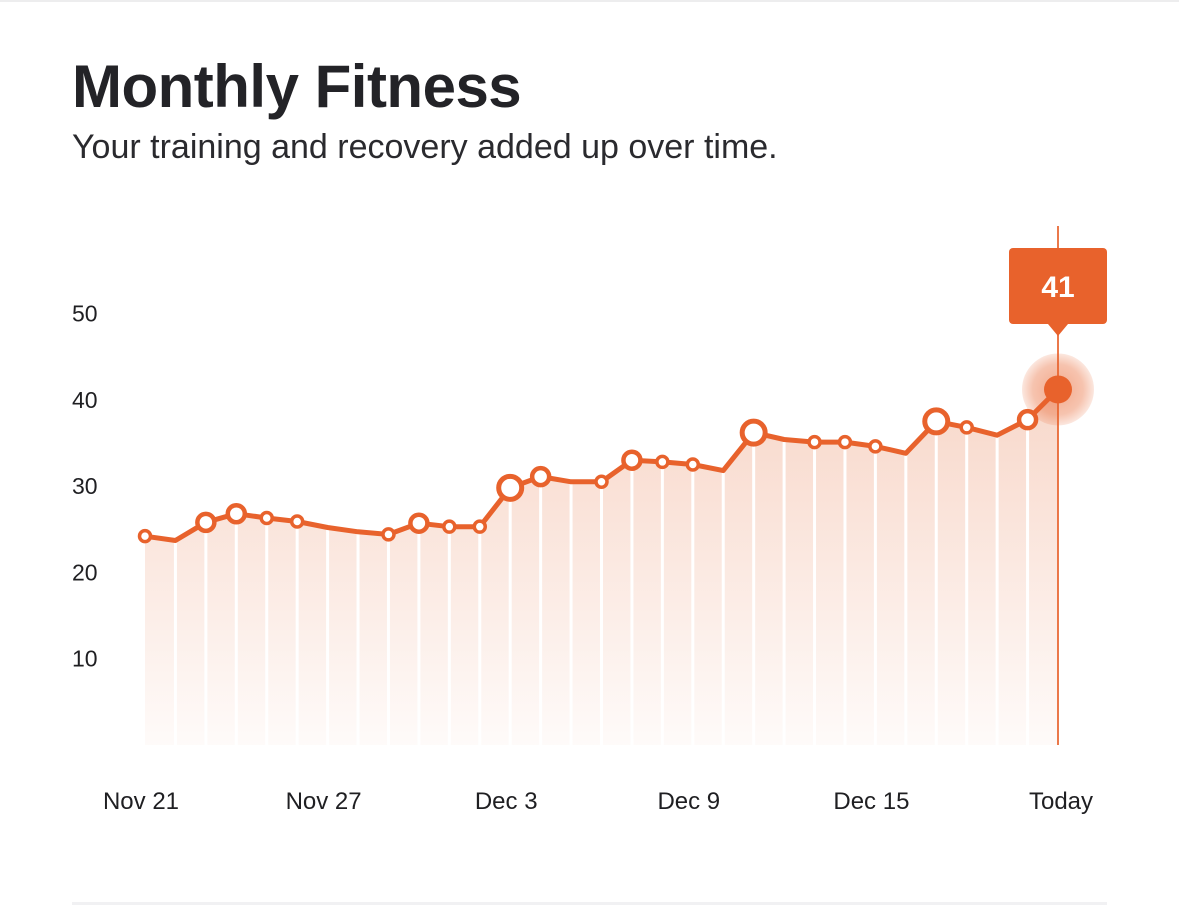 This screenshot has height=910, width=1179. I want to click on x-axis: Nov 21 Nov 27 Dec 3 Dec 9 Dec 15 Today, so click(598, 801).